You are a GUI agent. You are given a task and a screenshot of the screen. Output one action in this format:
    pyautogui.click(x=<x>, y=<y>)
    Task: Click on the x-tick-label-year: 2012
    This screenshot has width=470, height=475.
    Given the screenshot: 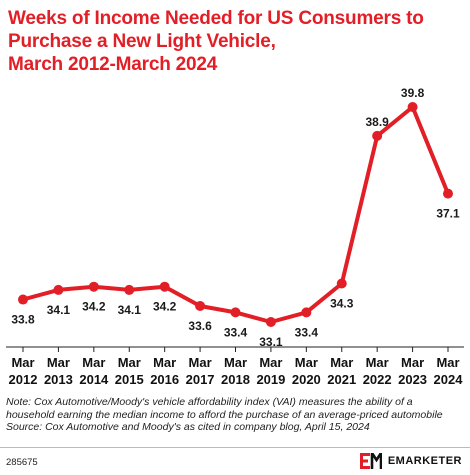 What is the action you would take?
    pyautogui.click(x=23, y=379)
    